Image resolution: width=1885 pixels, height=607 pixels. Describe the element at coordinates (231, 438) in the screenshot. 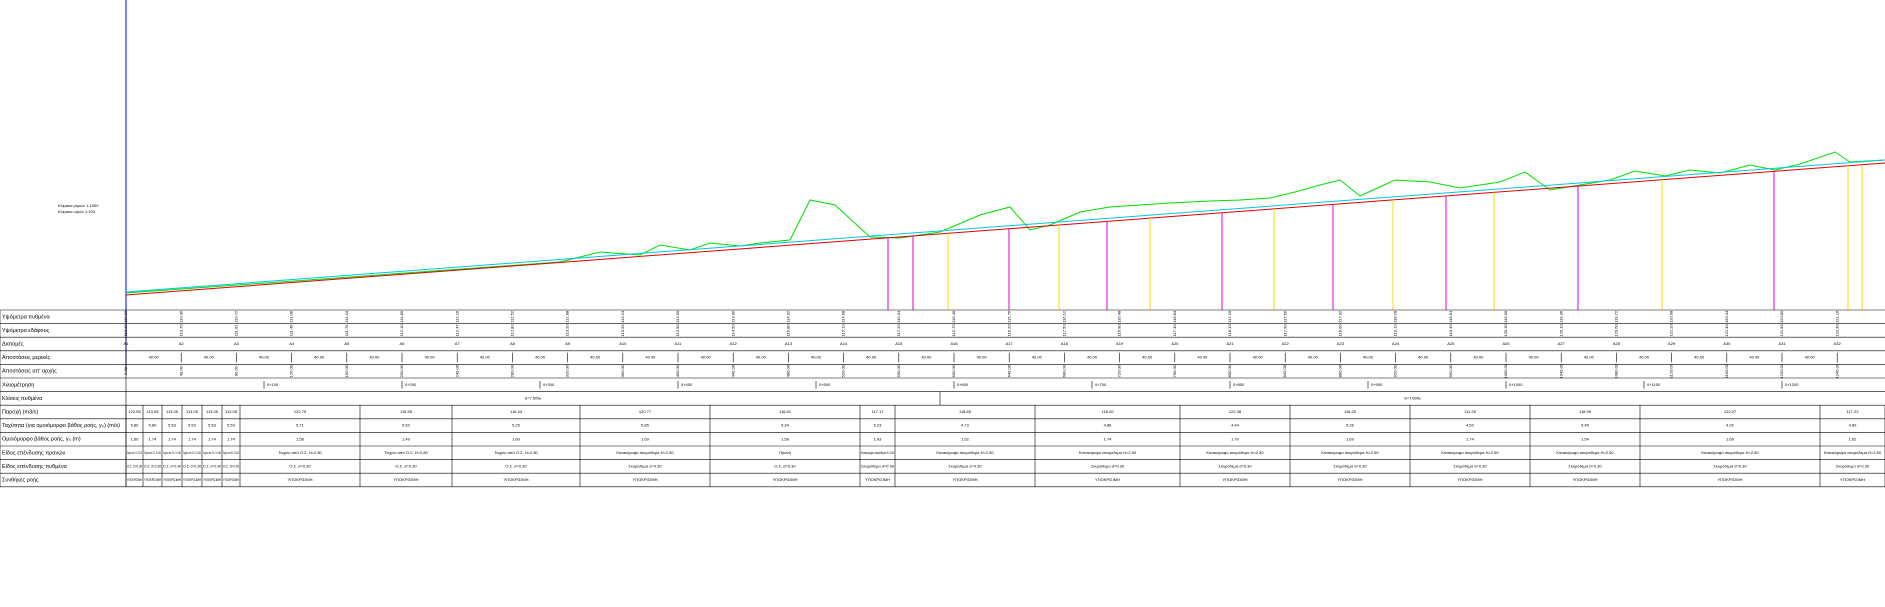

I see `segment-value: 1.74` at that location.